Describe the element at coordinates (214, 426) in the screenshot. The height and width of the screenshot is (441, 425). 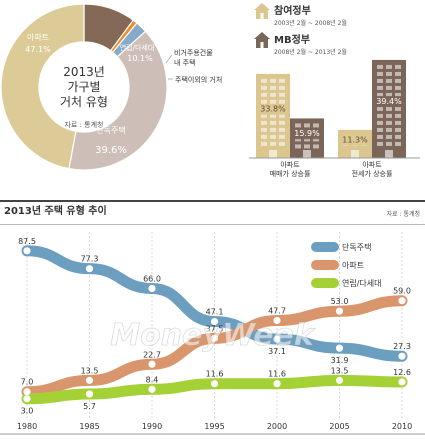
I see `x-tick-label: 1995` at that location.